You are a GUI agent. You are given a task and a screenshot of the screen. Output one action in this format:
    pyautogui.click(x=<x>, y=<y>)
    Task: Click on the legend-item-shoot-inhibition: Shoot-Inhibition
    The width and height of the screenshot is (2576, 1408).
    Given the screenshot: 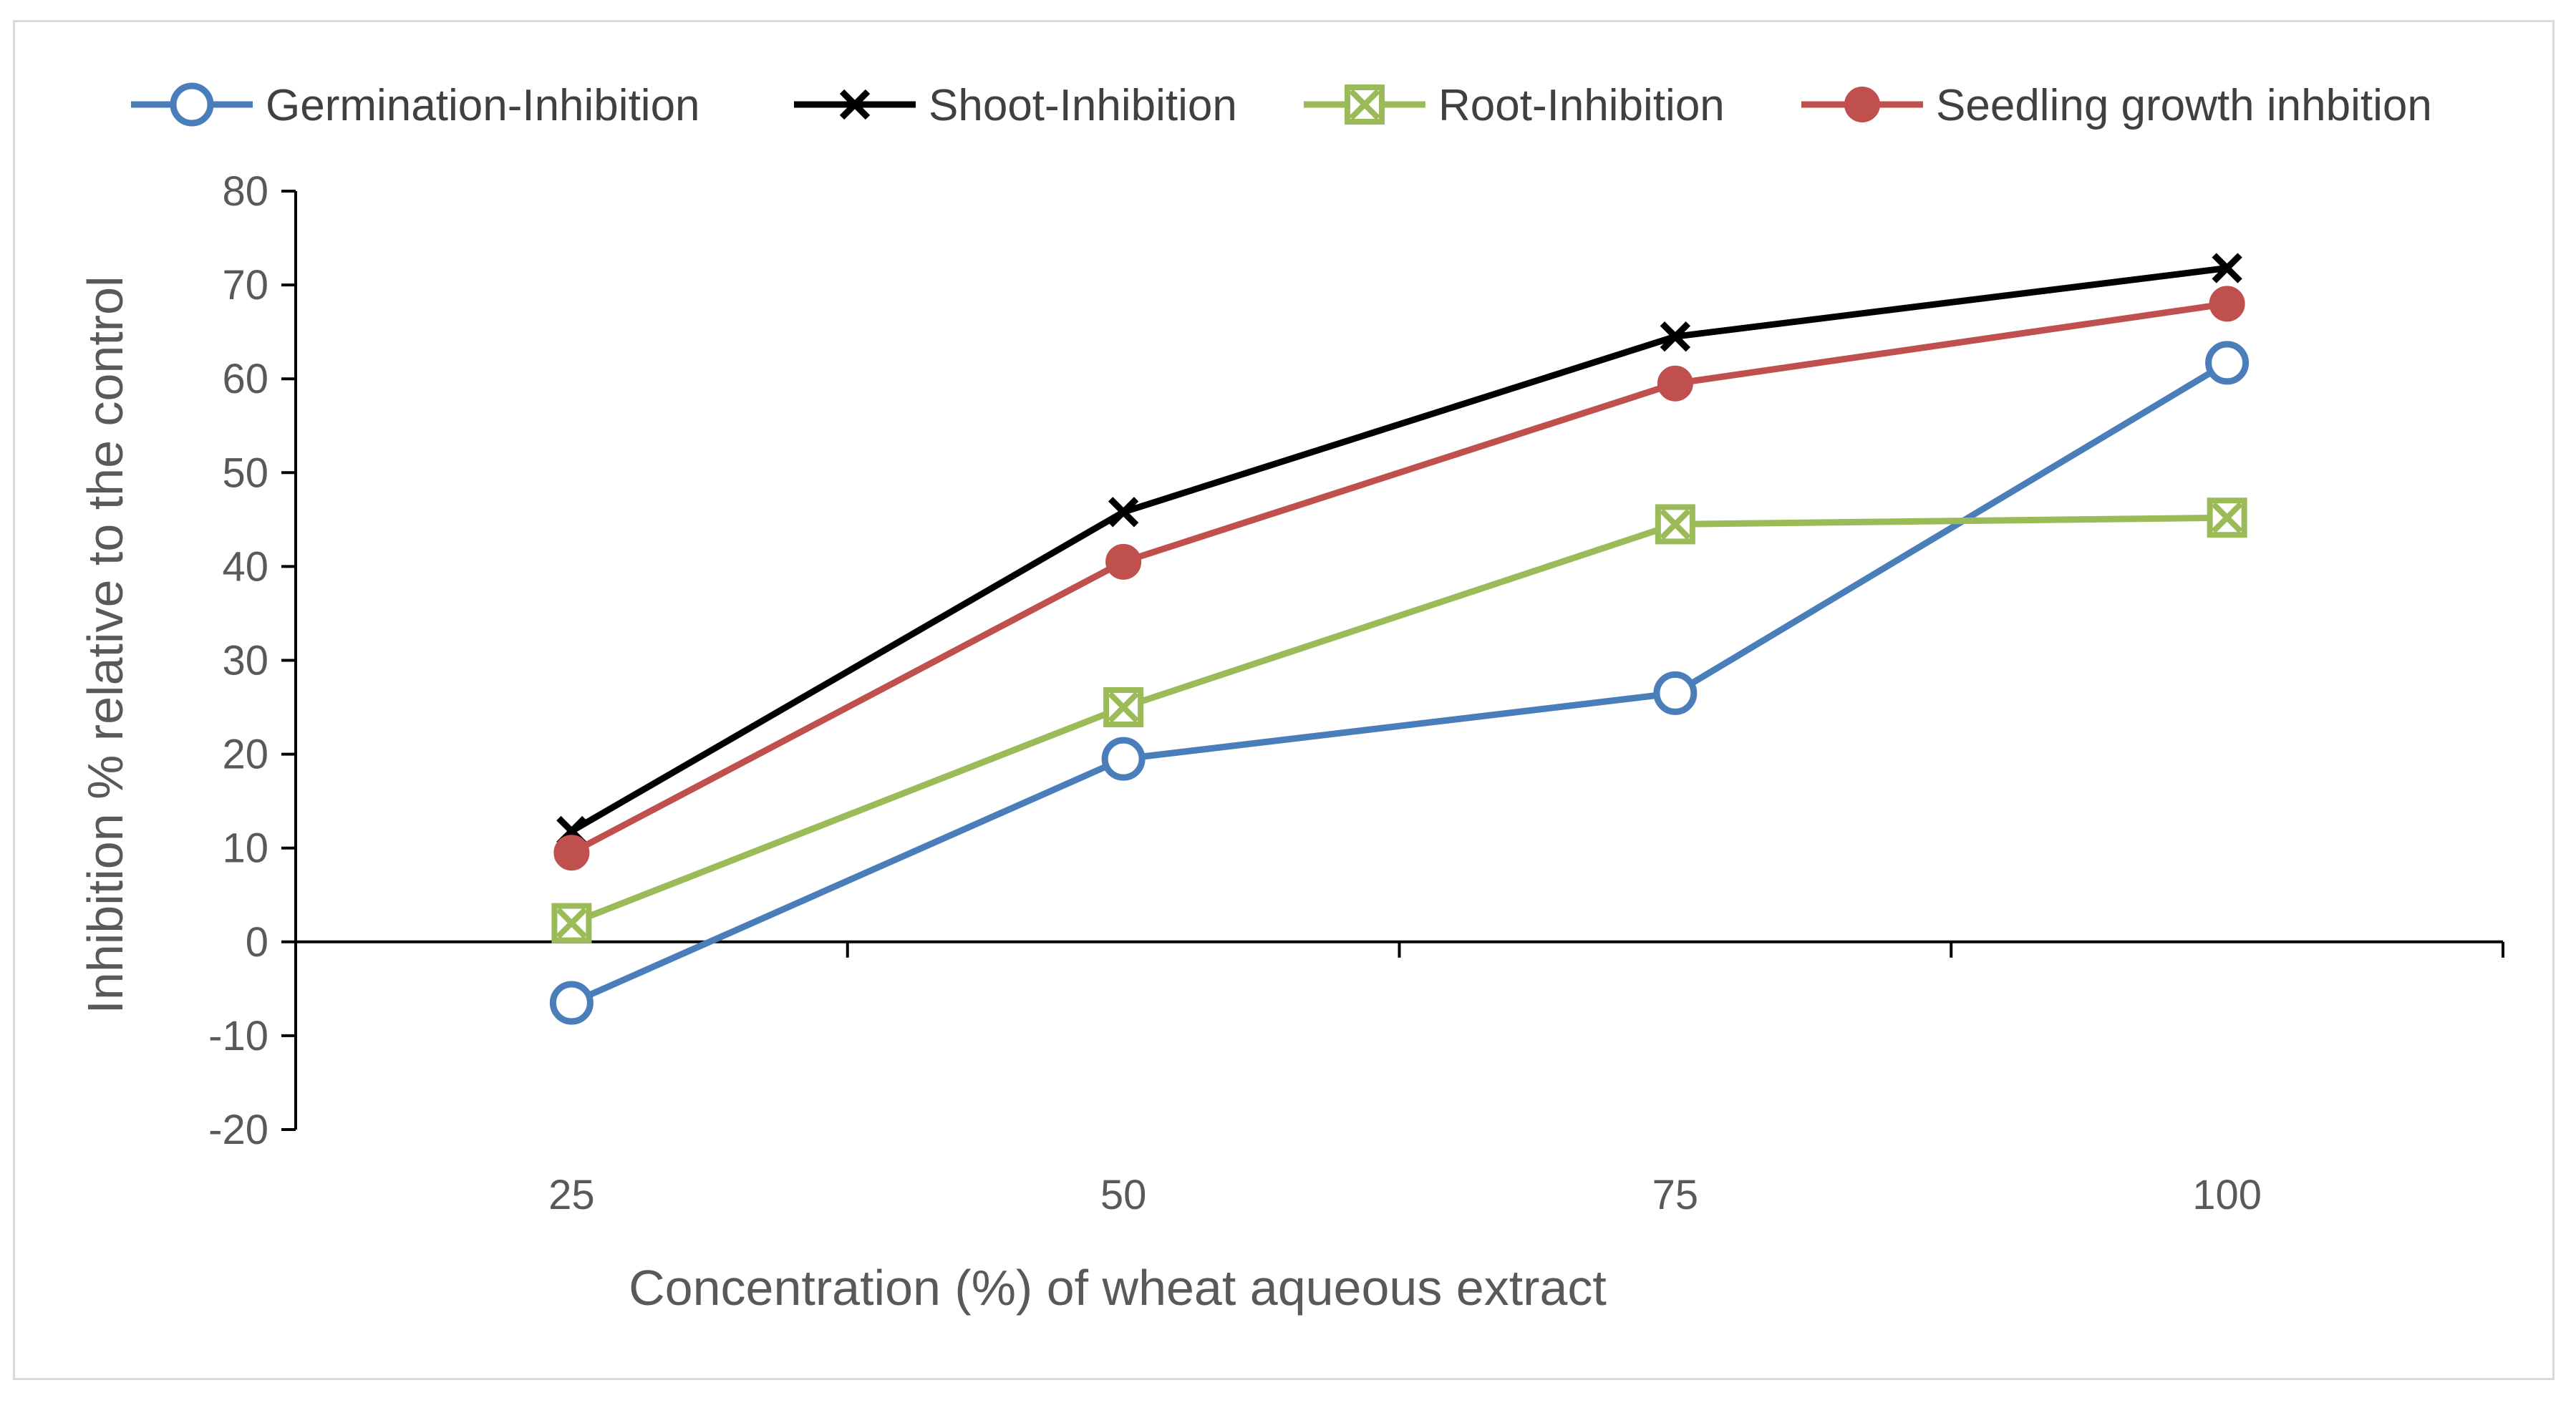 What is the action you would take?
    pyautogui.click(x=1015, y=105)
    